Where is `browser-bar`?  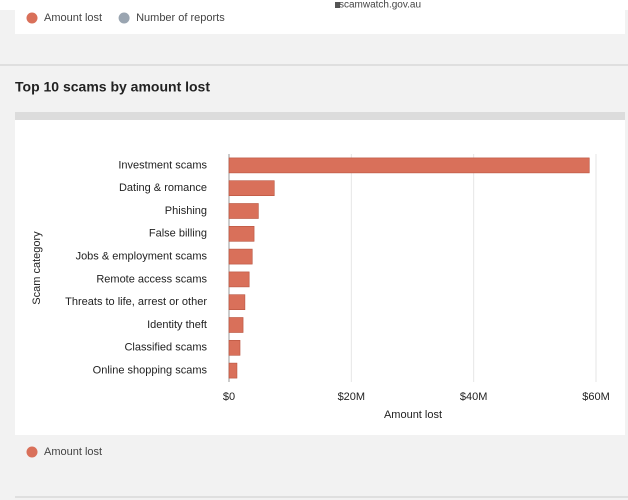 browser-bar is located at coordinates (314, 5).